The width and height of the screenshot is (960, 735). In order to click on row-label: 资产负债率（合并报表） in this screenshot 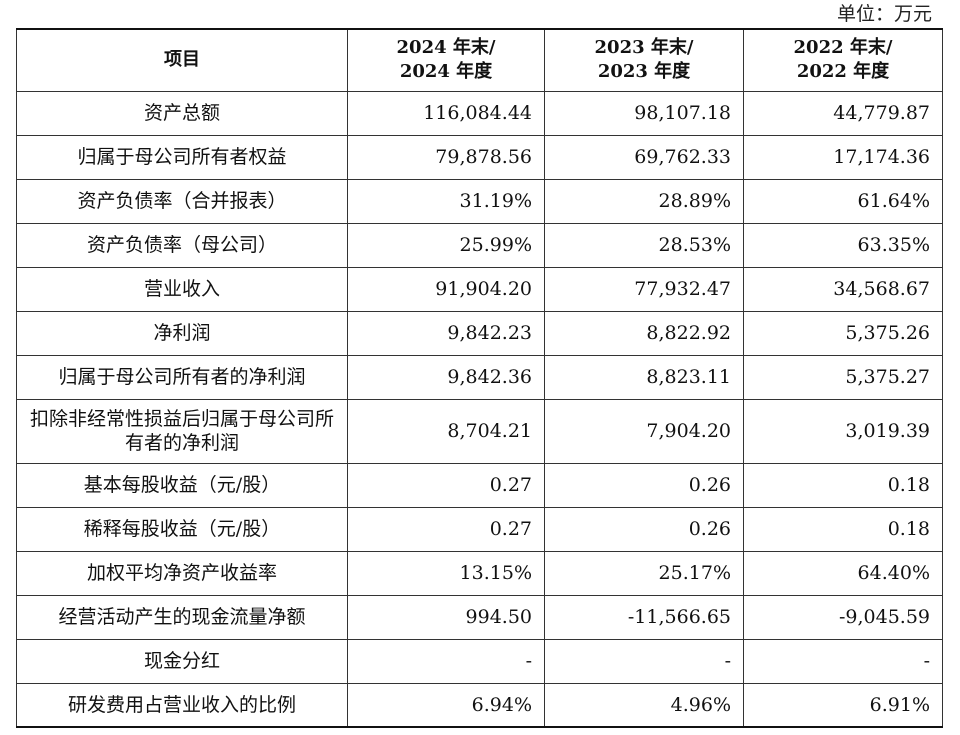, I will do `click(182, 201)`.